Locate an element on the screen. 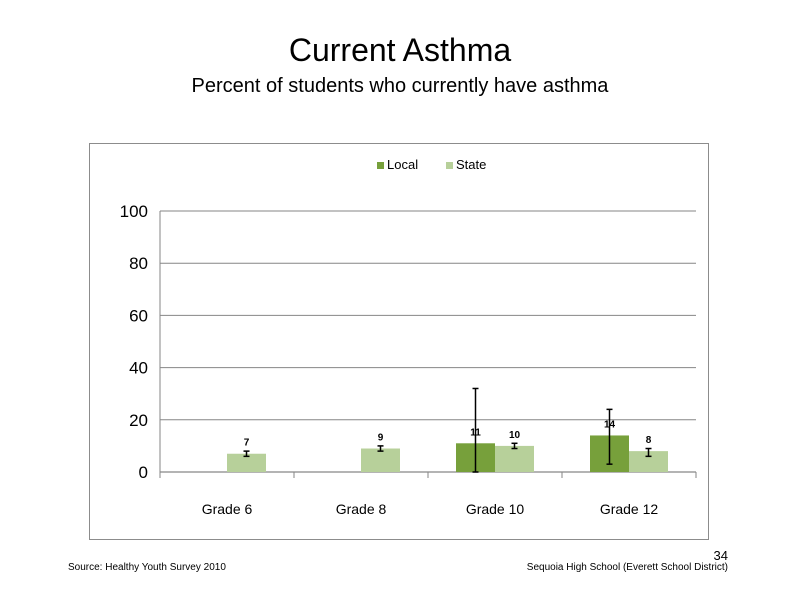  page-number: 34 is located at coordinates (720, 555).